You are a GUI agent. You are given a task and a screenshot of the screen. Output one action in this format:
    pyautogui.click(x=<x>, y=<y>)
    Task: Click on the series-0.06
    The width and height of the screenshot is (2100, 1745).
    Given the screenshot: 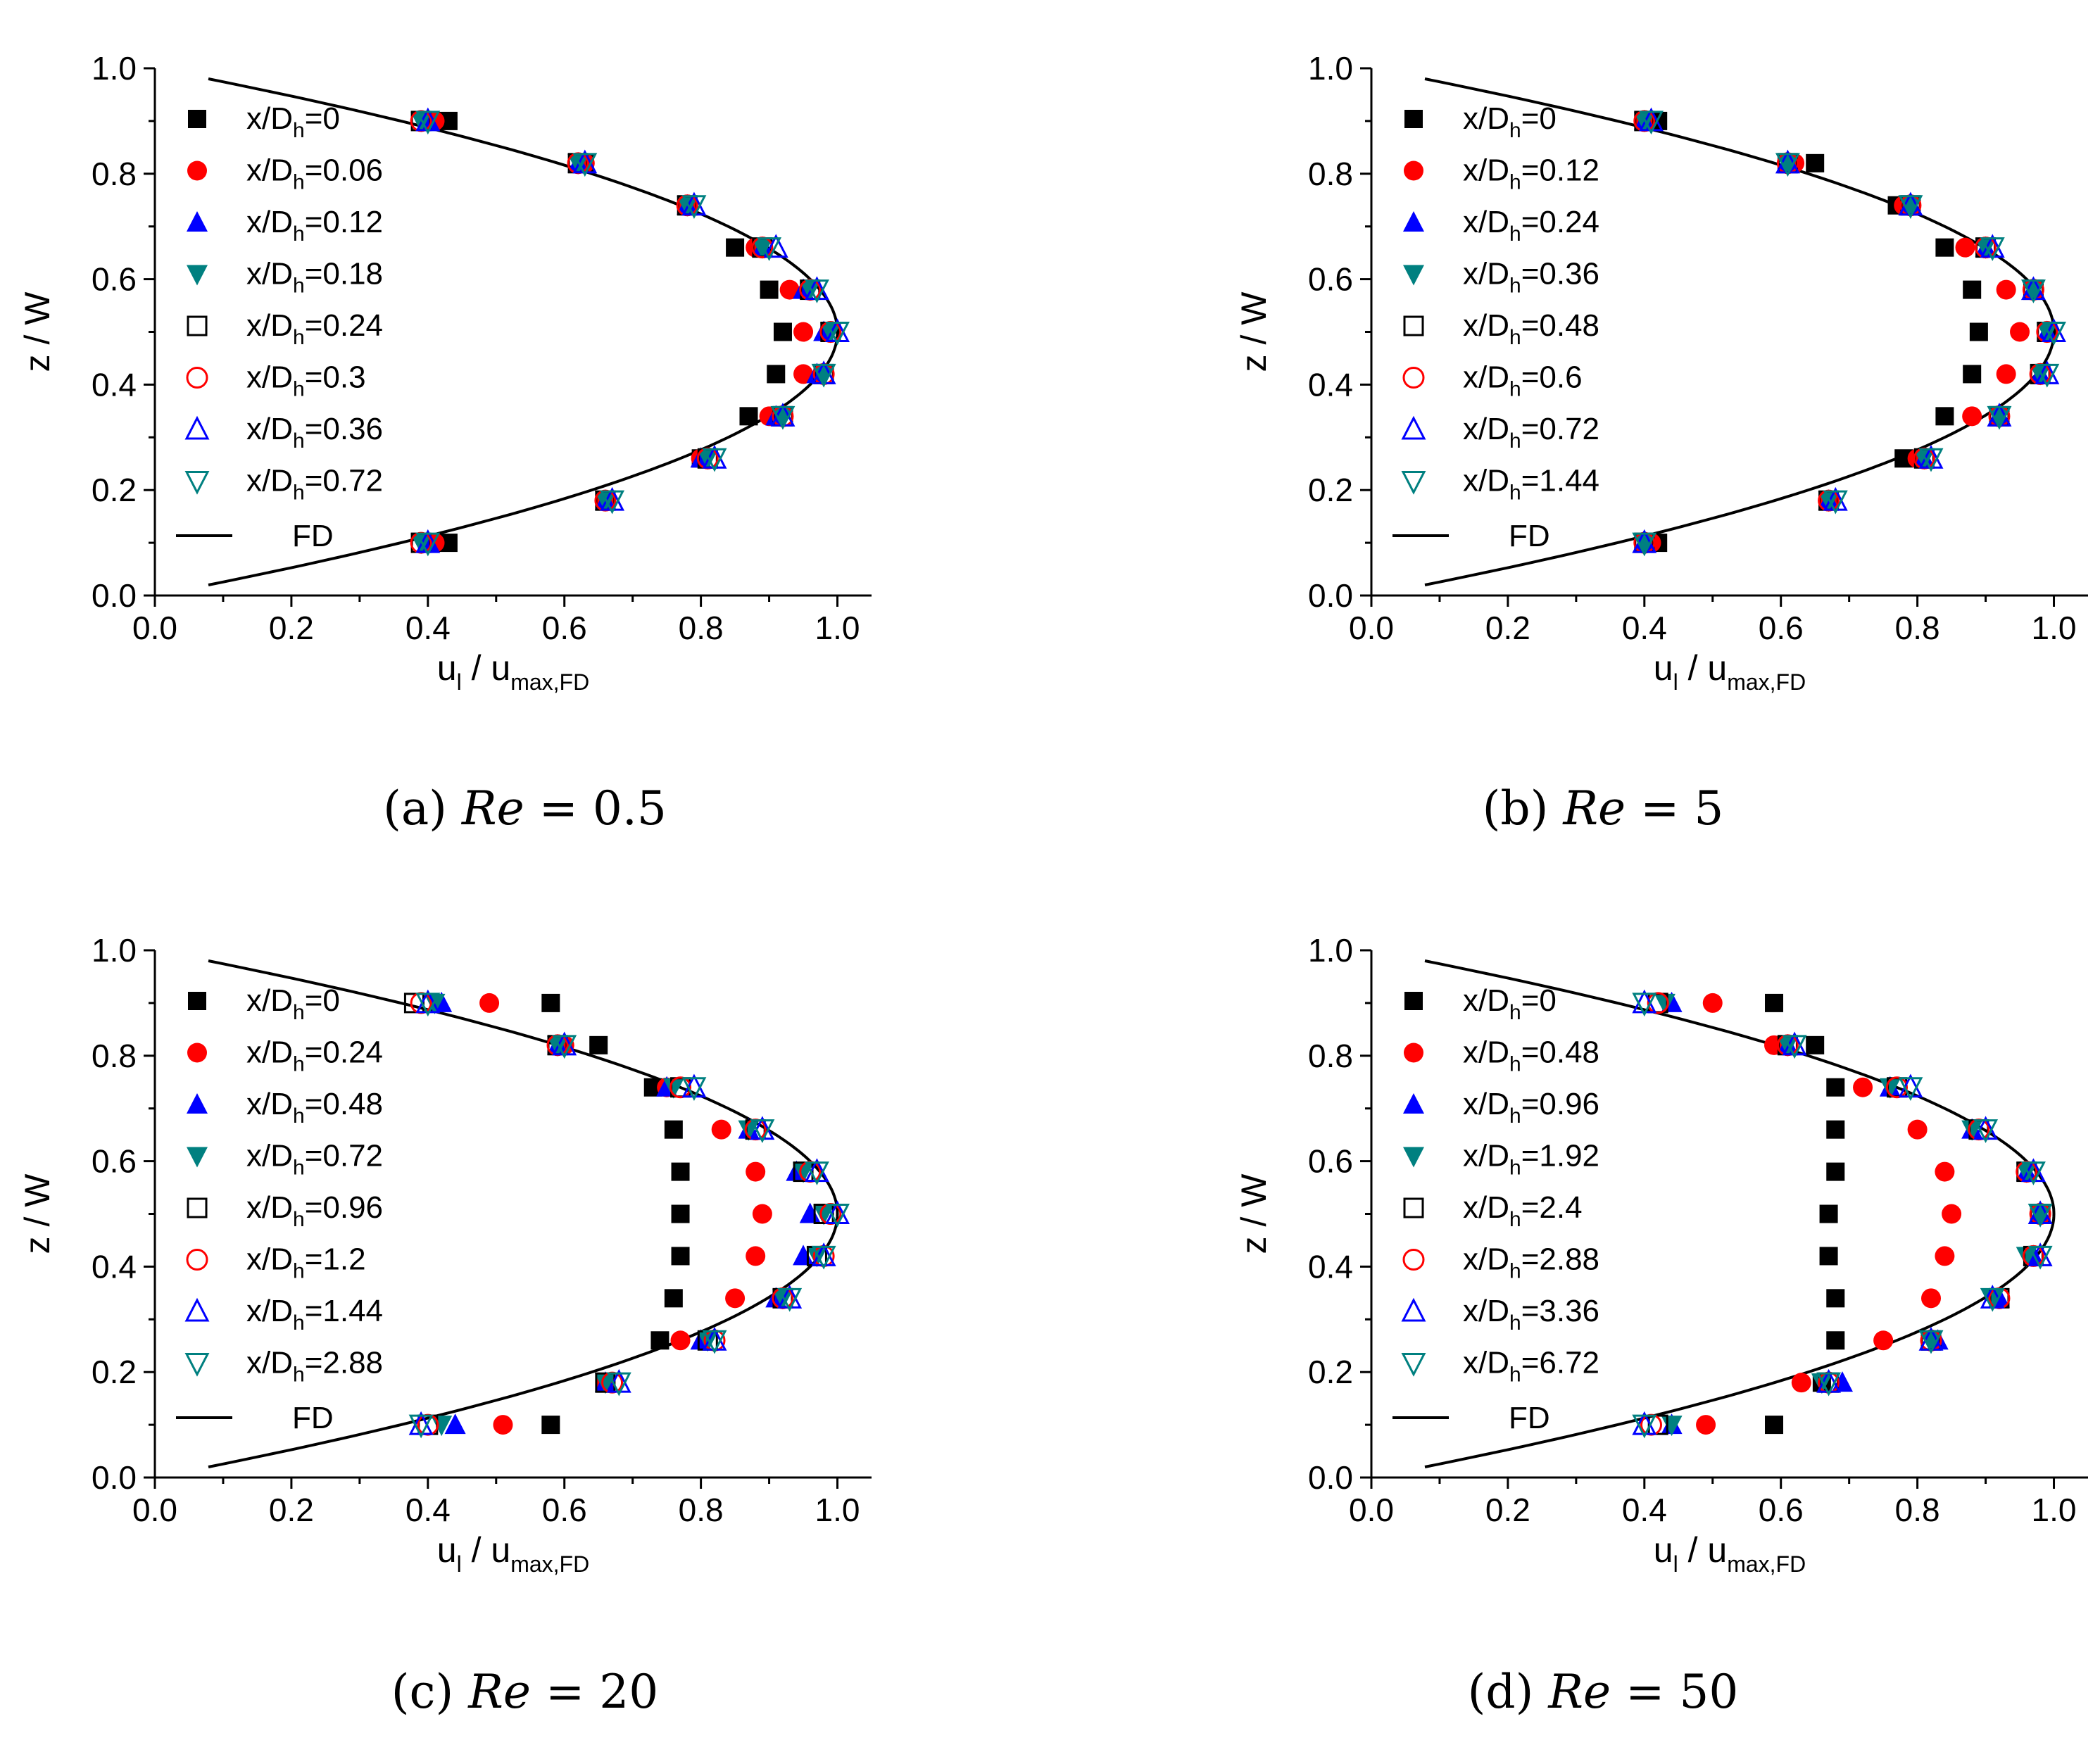 What is the action you would take?
    pyautogui.click(x=619, y=332)
    